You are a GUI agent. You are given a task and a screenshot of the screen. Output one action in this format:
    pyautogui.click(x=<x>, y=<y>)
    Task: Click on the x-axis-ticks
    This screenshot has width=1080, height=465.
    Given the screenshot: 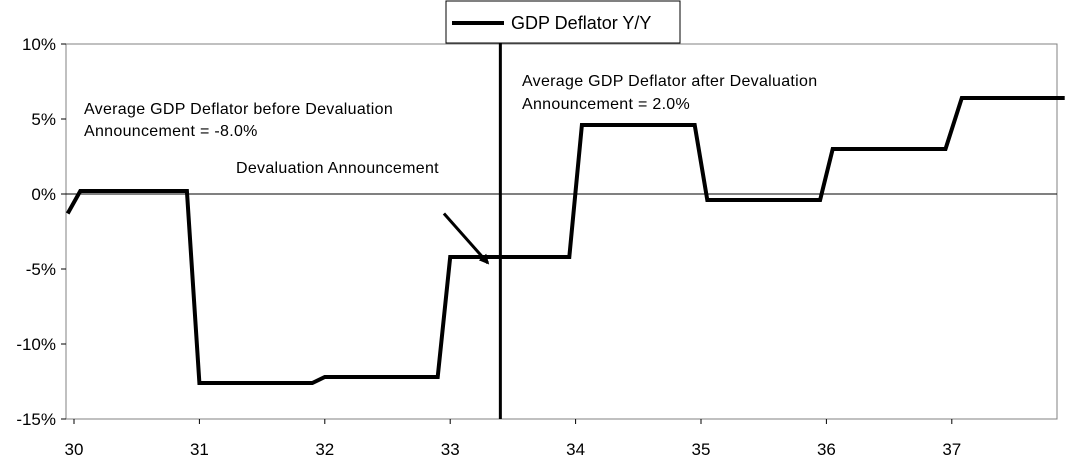 What is the action you would take?
    pyautogui.click(x=513, y=421)
    